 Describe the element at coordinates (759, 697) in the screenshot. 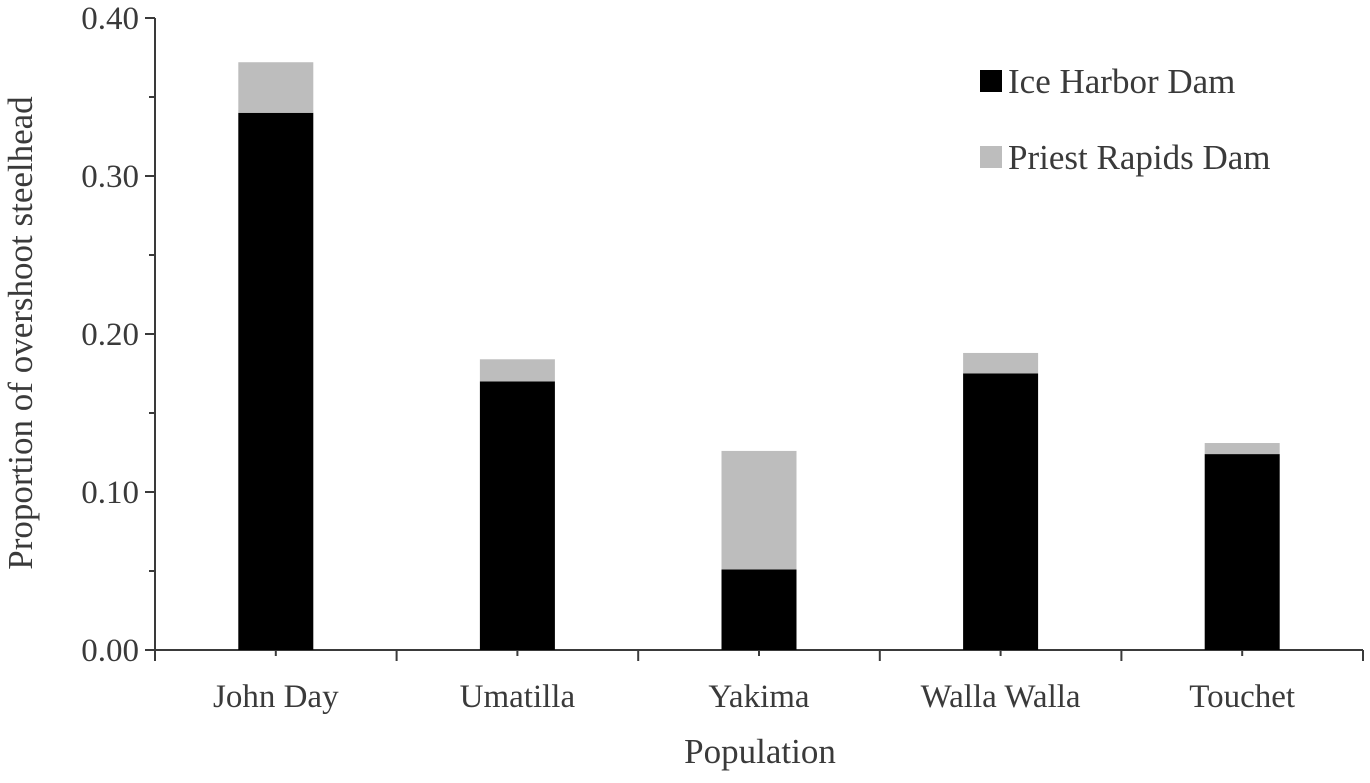

I see `x-tick-label: Yakima` at that location.